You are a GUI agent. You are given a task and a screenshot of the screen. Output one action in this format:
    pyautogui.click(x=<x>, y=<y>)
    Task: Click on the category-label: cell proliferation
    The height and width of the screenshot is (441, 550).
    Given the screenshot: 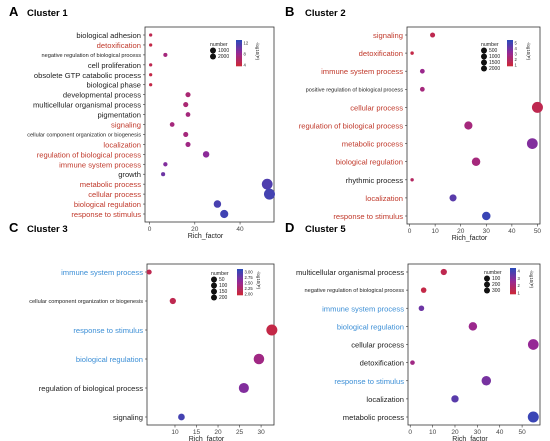 What is the action you would take?
    pyautogui.click(x=114, y=65)
    